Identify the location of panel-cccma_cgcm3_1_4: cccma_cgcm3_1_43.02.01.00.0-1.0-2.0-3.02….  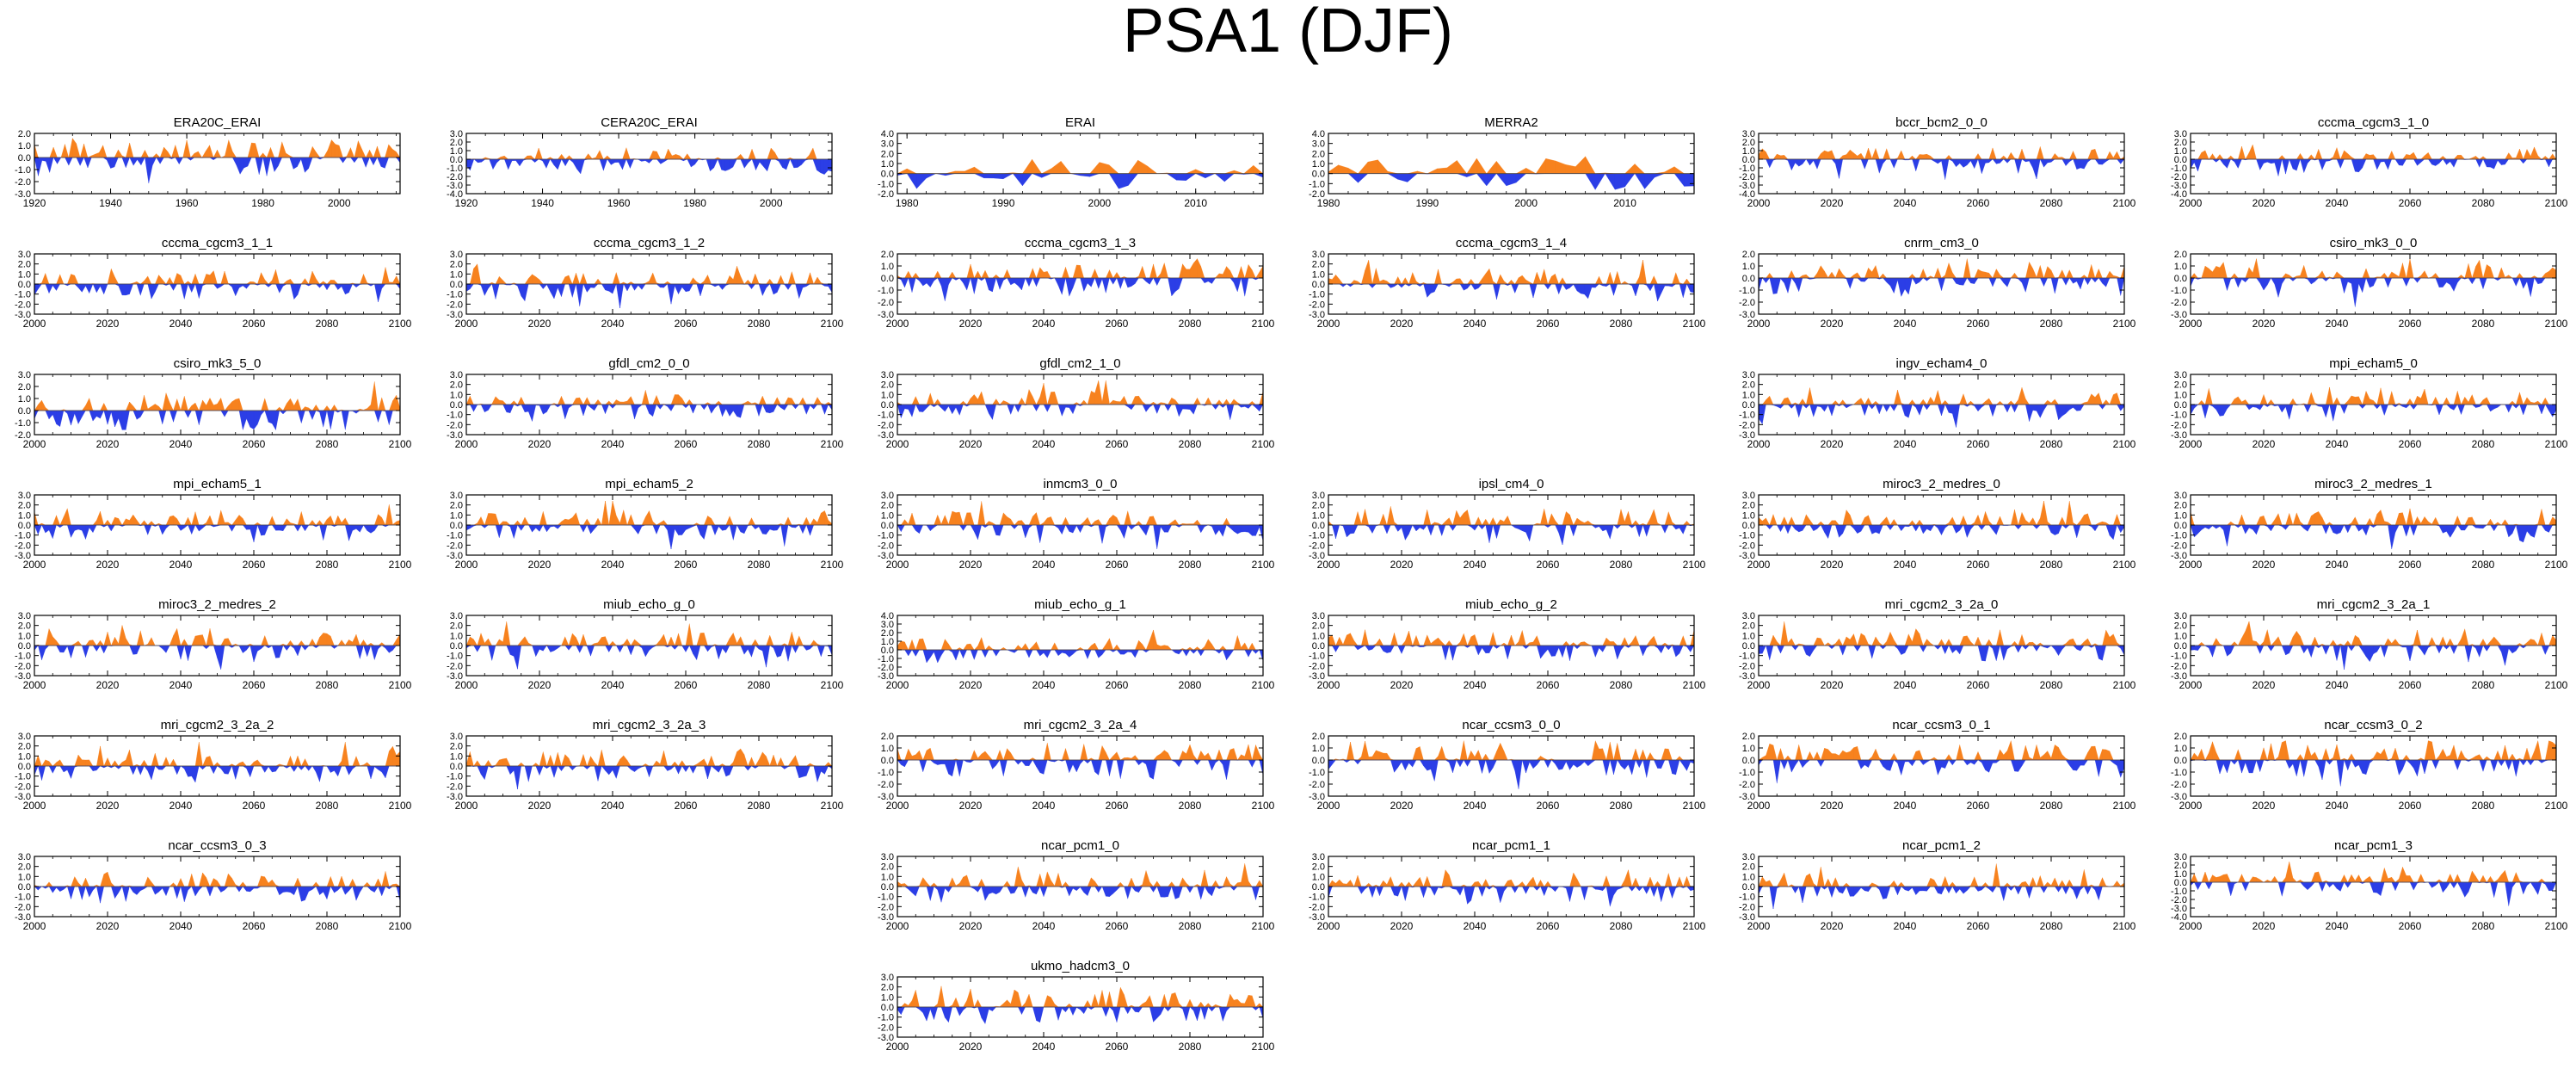
(1508, 283).